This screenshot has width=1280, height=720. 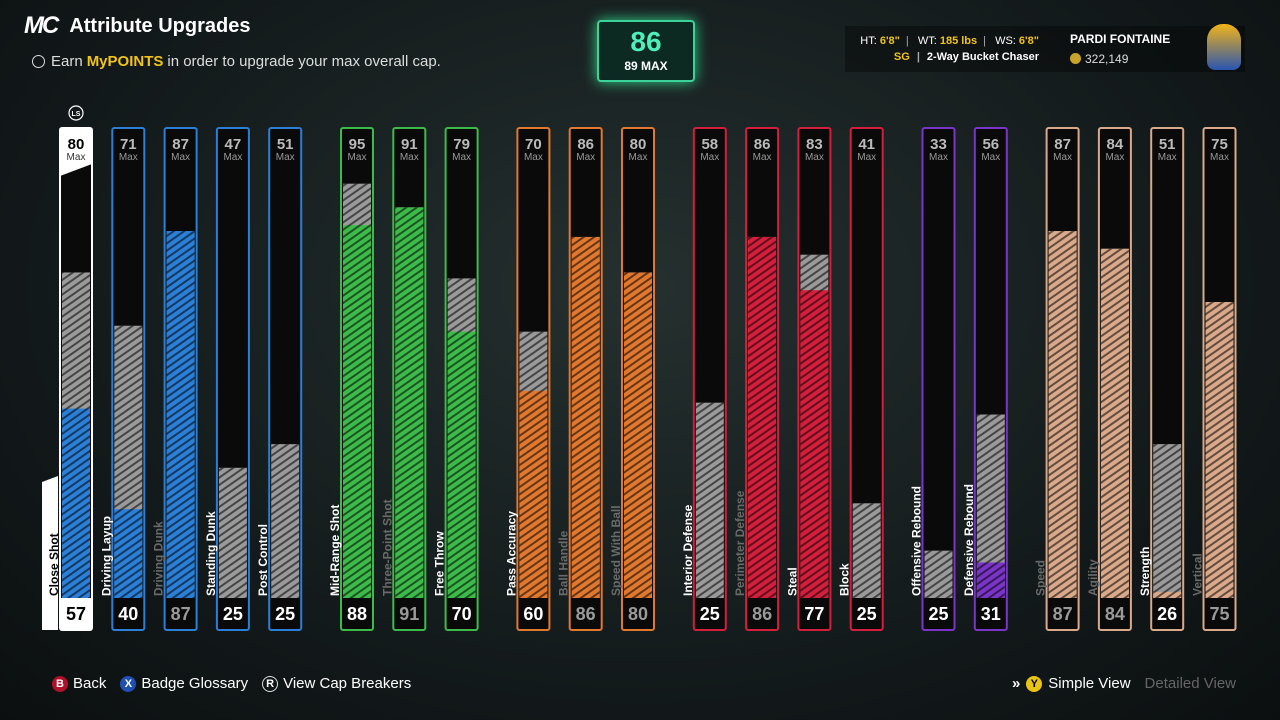 What do you see at coordinates (357, 144) in the screenshot?
I see `max-value: 95` at bounding box center [357, 144].